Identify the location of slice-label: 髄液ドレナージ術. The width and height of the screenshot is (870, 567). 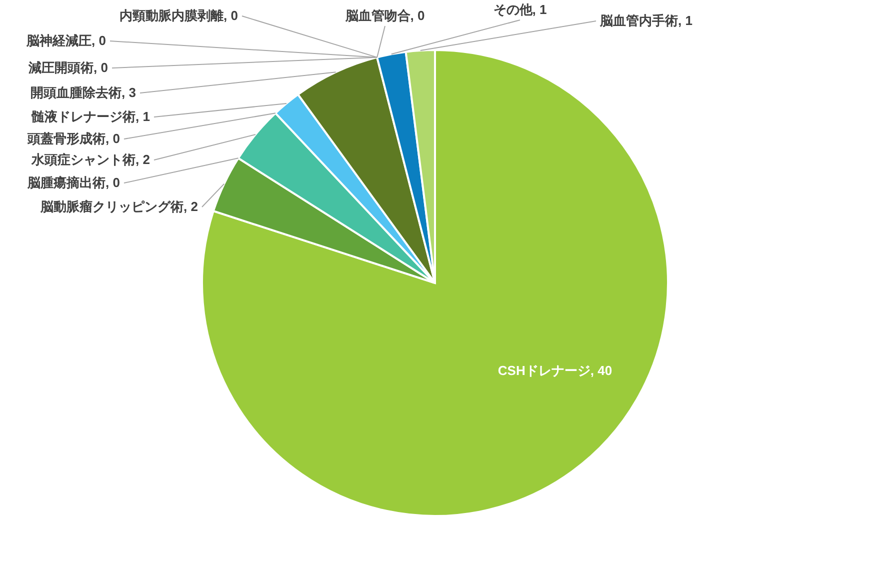
(83, 116).